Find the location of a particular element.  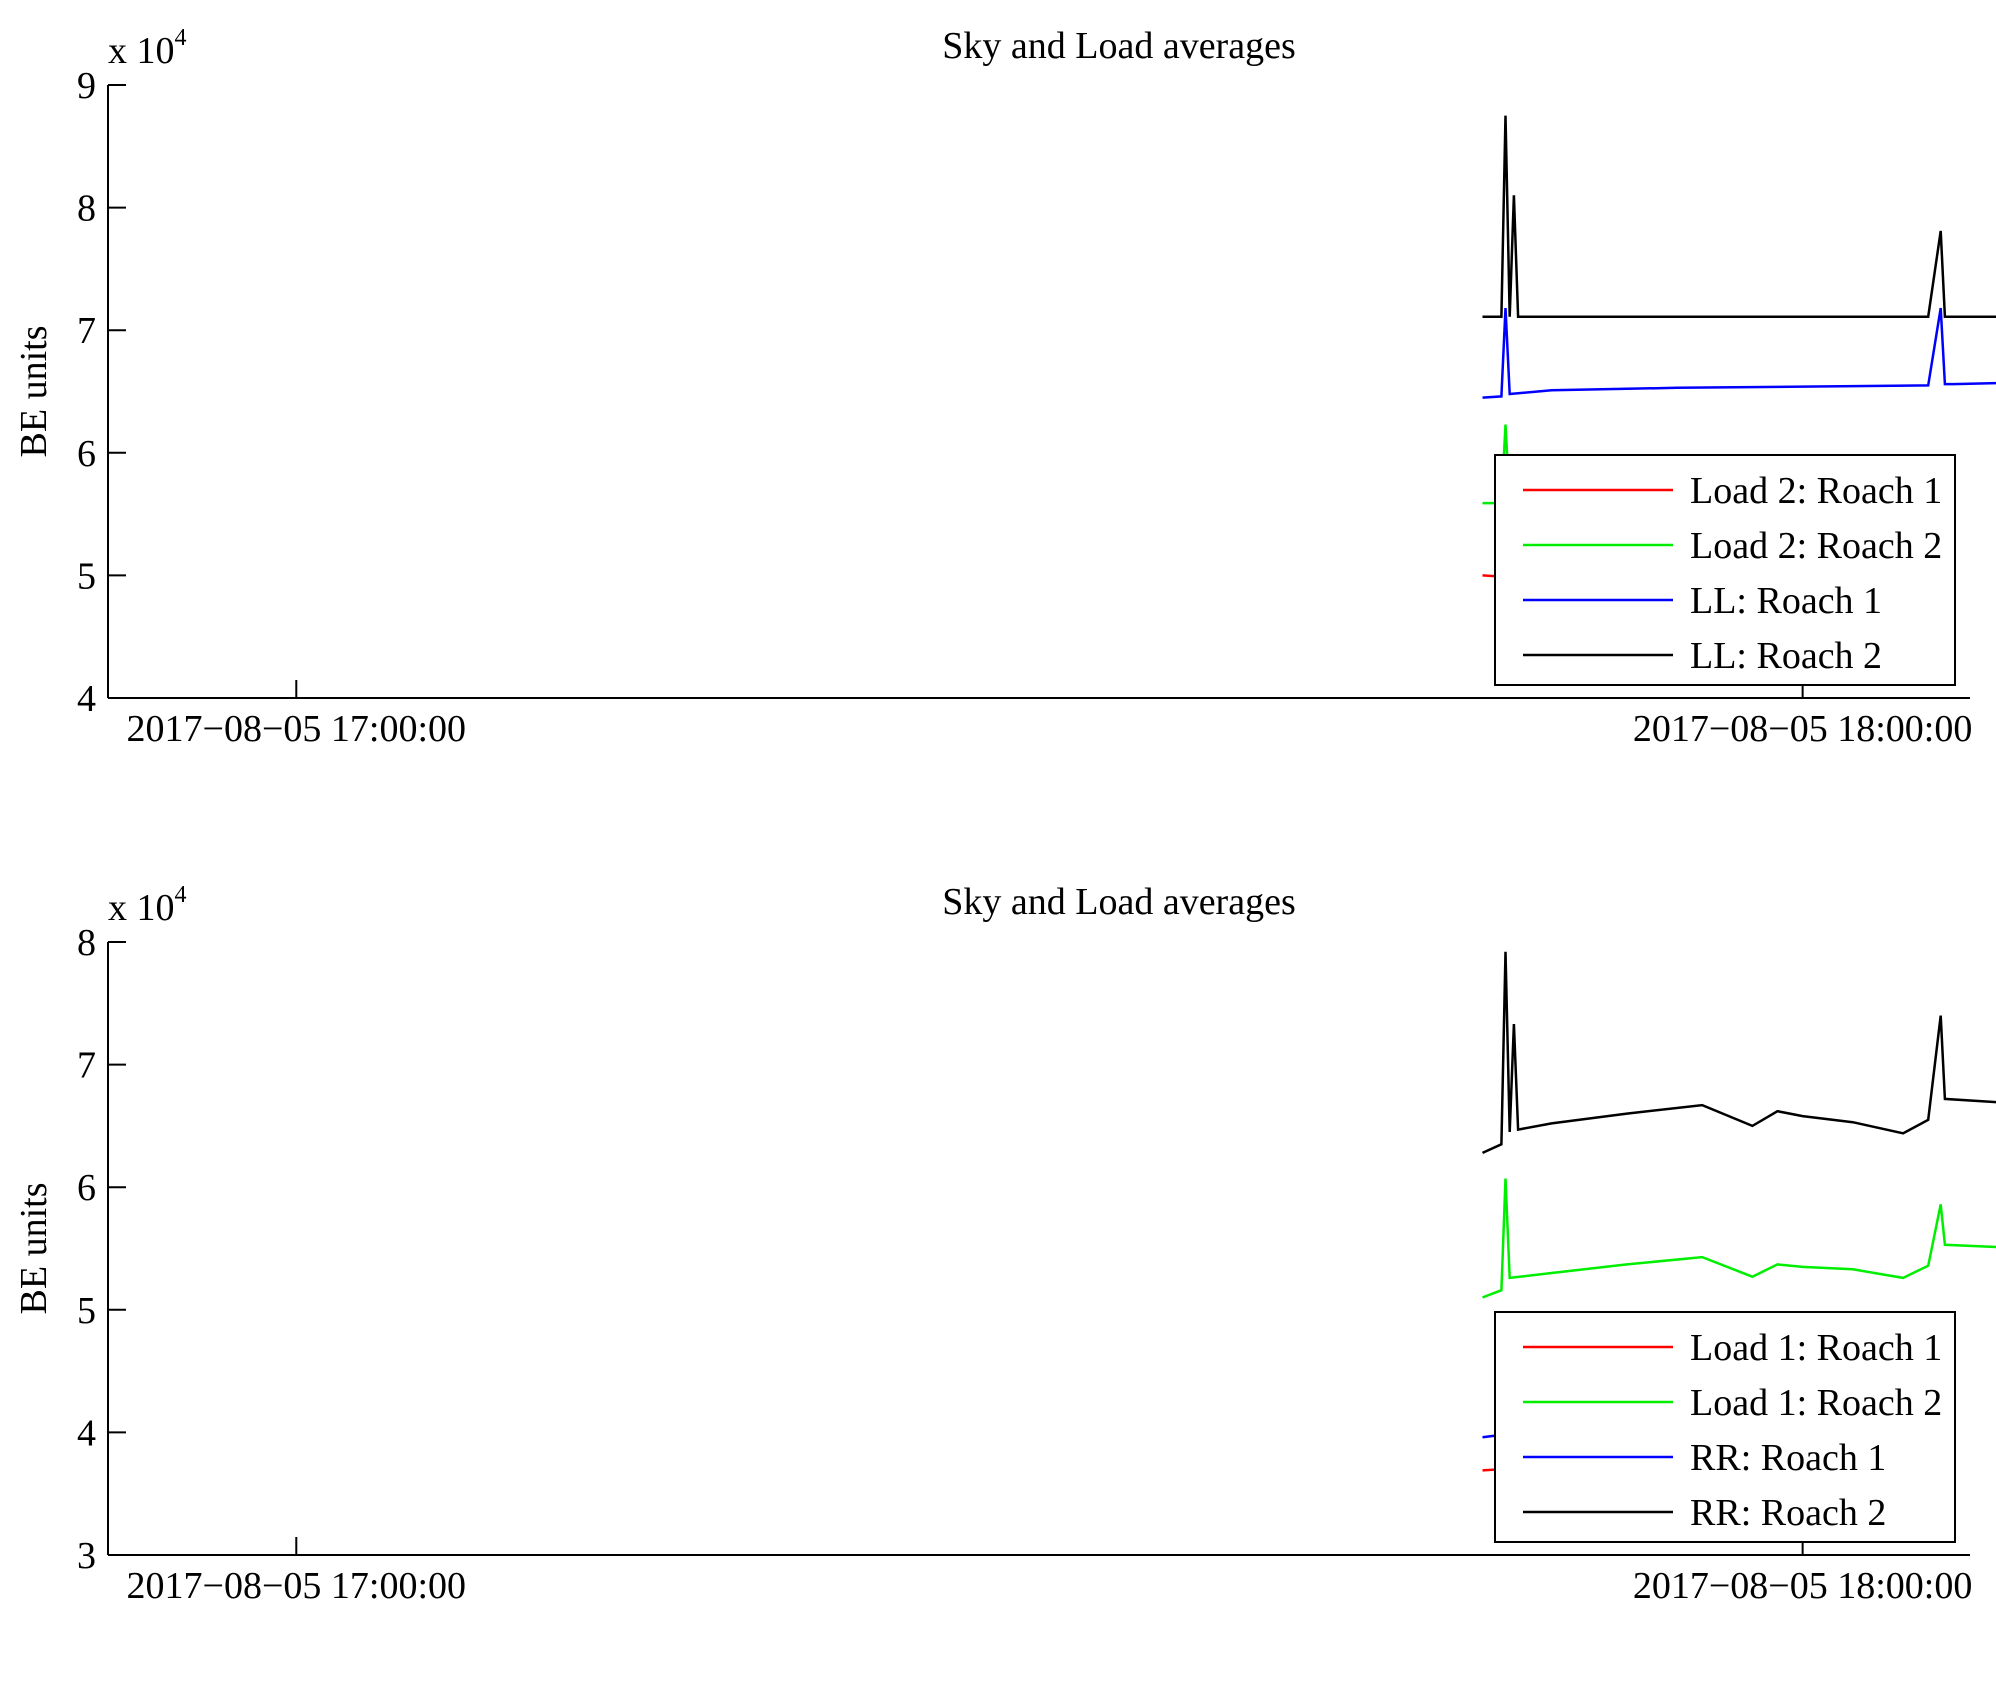

legend-entry: RR: Roach 2 is located at coordinates (1788, 1513).